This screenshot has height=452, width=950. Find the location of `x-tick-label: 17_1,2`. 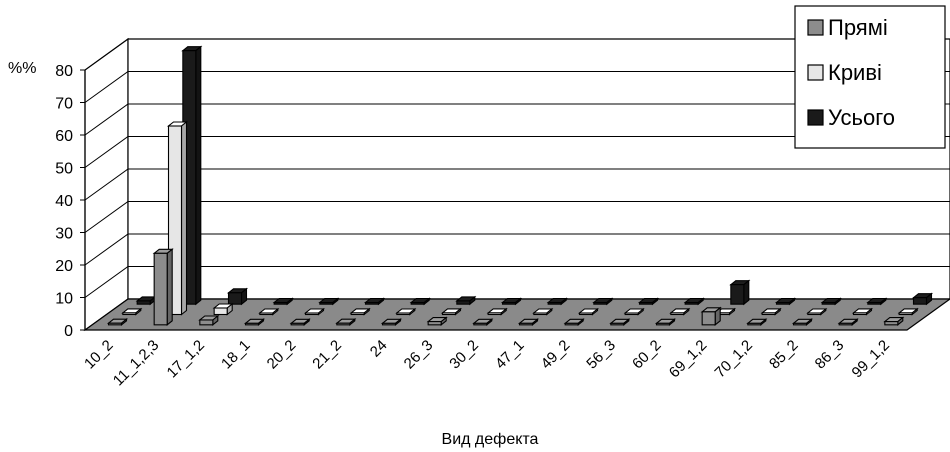

x-tick-label: 17_1,2 is located at coordinates (186, 359).